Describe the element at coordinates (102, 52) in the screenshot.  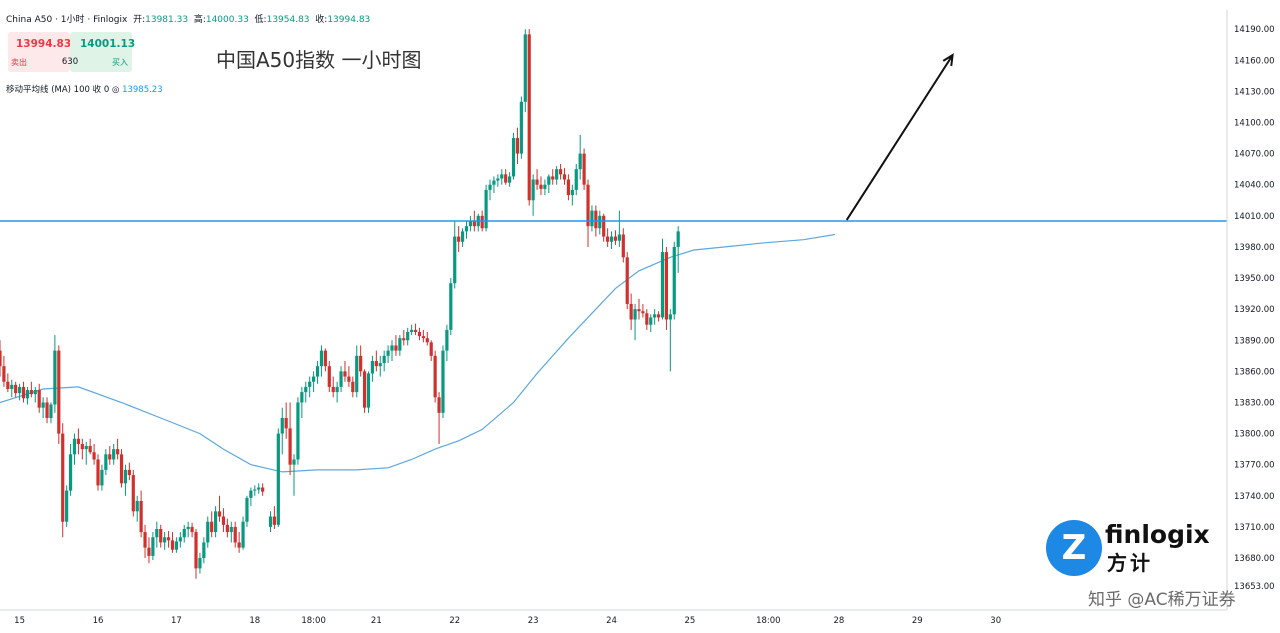
I see `buy-button: 14001.13 买入` at that location.